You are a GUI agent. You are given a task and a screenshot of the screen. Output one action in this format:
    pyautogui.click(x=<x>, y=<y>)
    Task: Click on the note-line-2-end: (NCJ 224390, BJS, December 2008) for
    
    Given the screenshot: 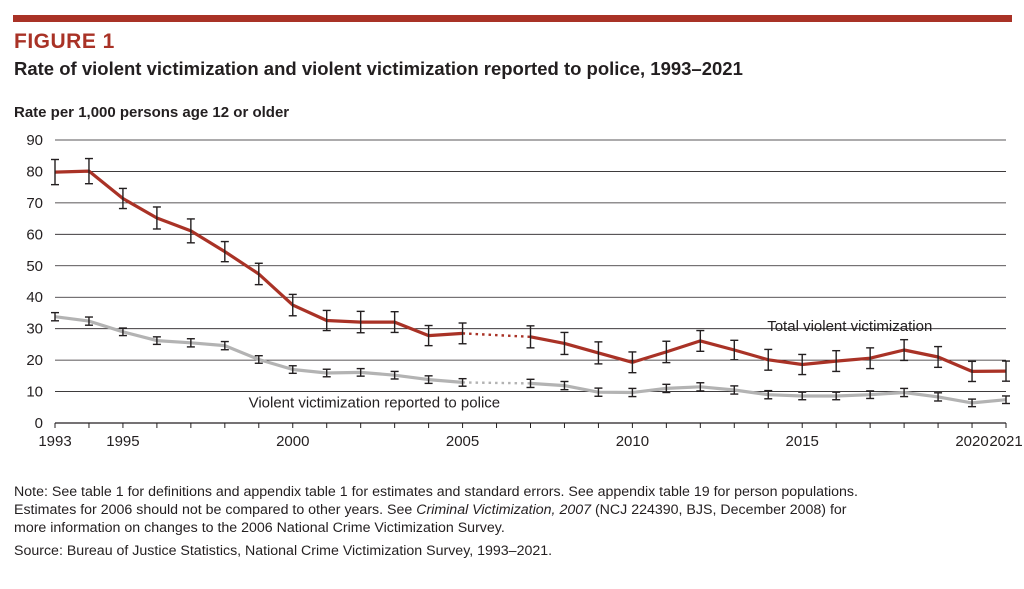 What is the action you would take?
    pyautogui.click(x=719, y=510)
    